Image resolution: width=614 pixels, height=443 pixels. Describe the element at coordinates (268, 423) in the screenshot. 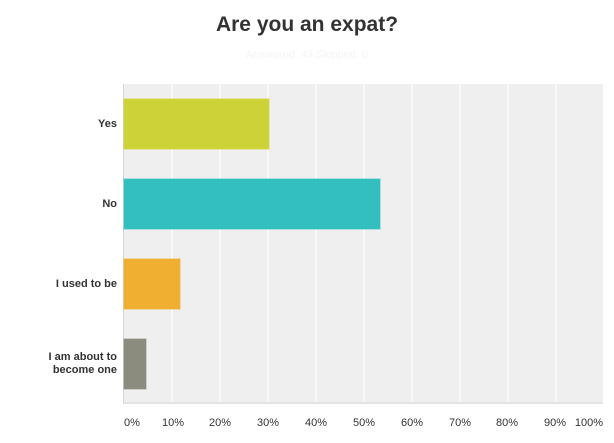

I see `x-tick: 30%` at that location.